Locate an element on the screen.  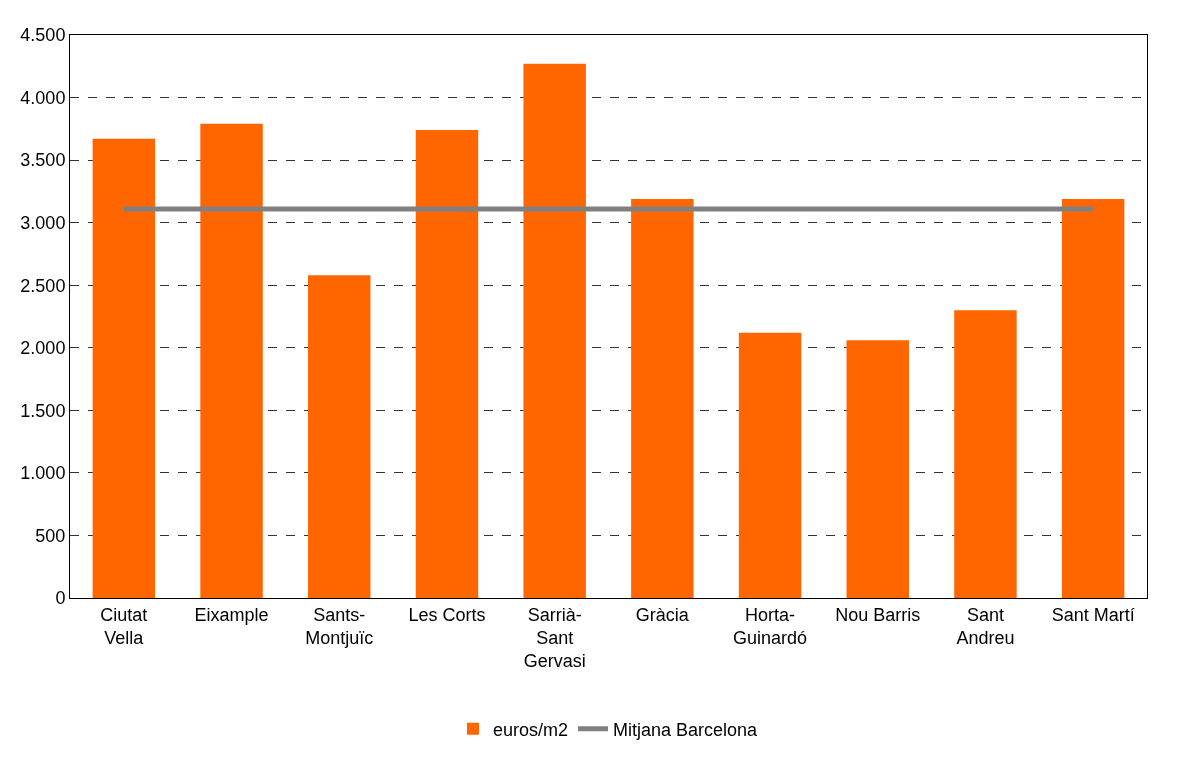
x-tick-label: Sant Martí is located at coordinates (1093, 614).